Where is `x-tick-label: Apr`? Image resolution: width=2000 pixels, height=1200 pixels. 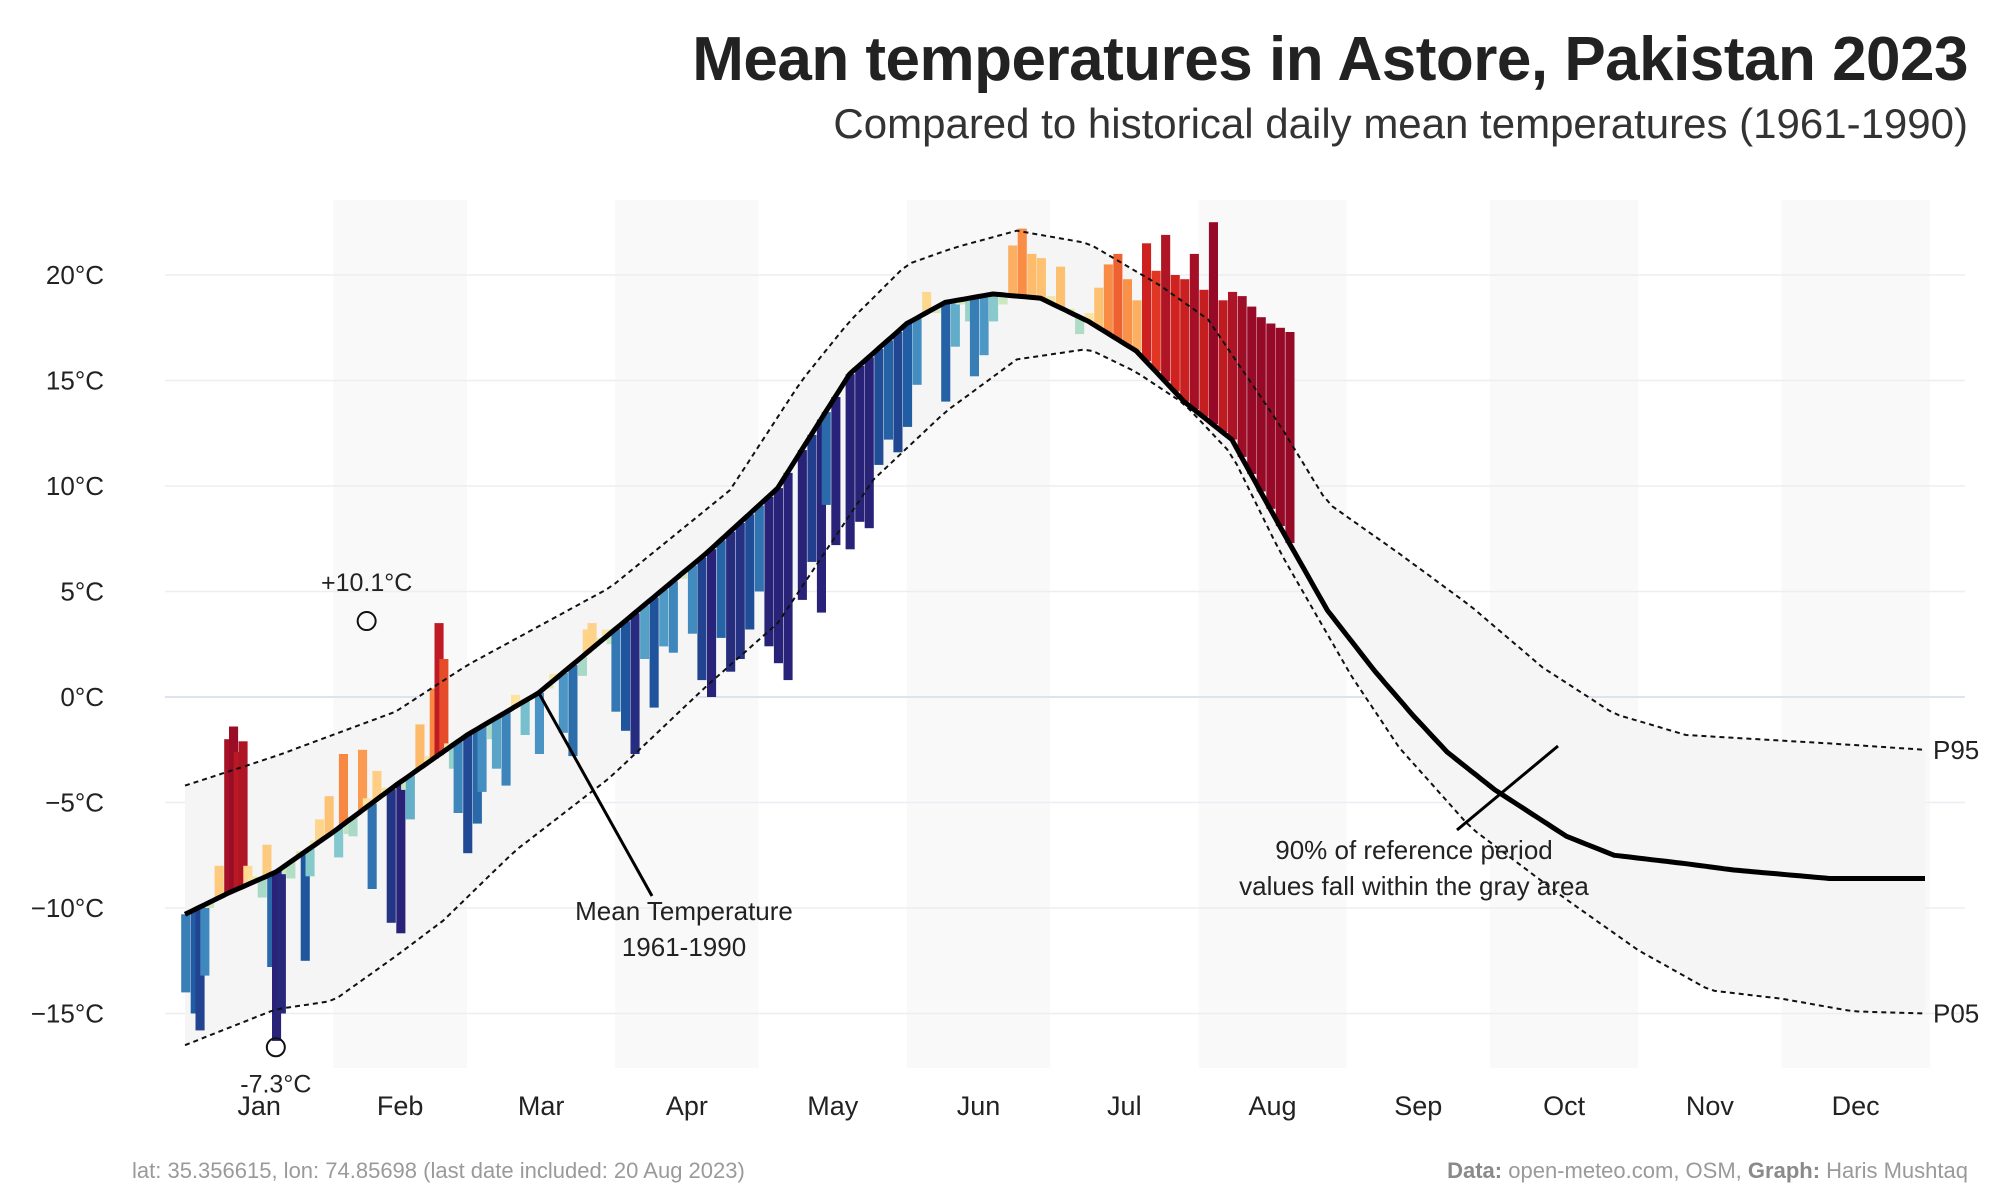
x-tick-label: Apr is located at coordinates (687, 1106).